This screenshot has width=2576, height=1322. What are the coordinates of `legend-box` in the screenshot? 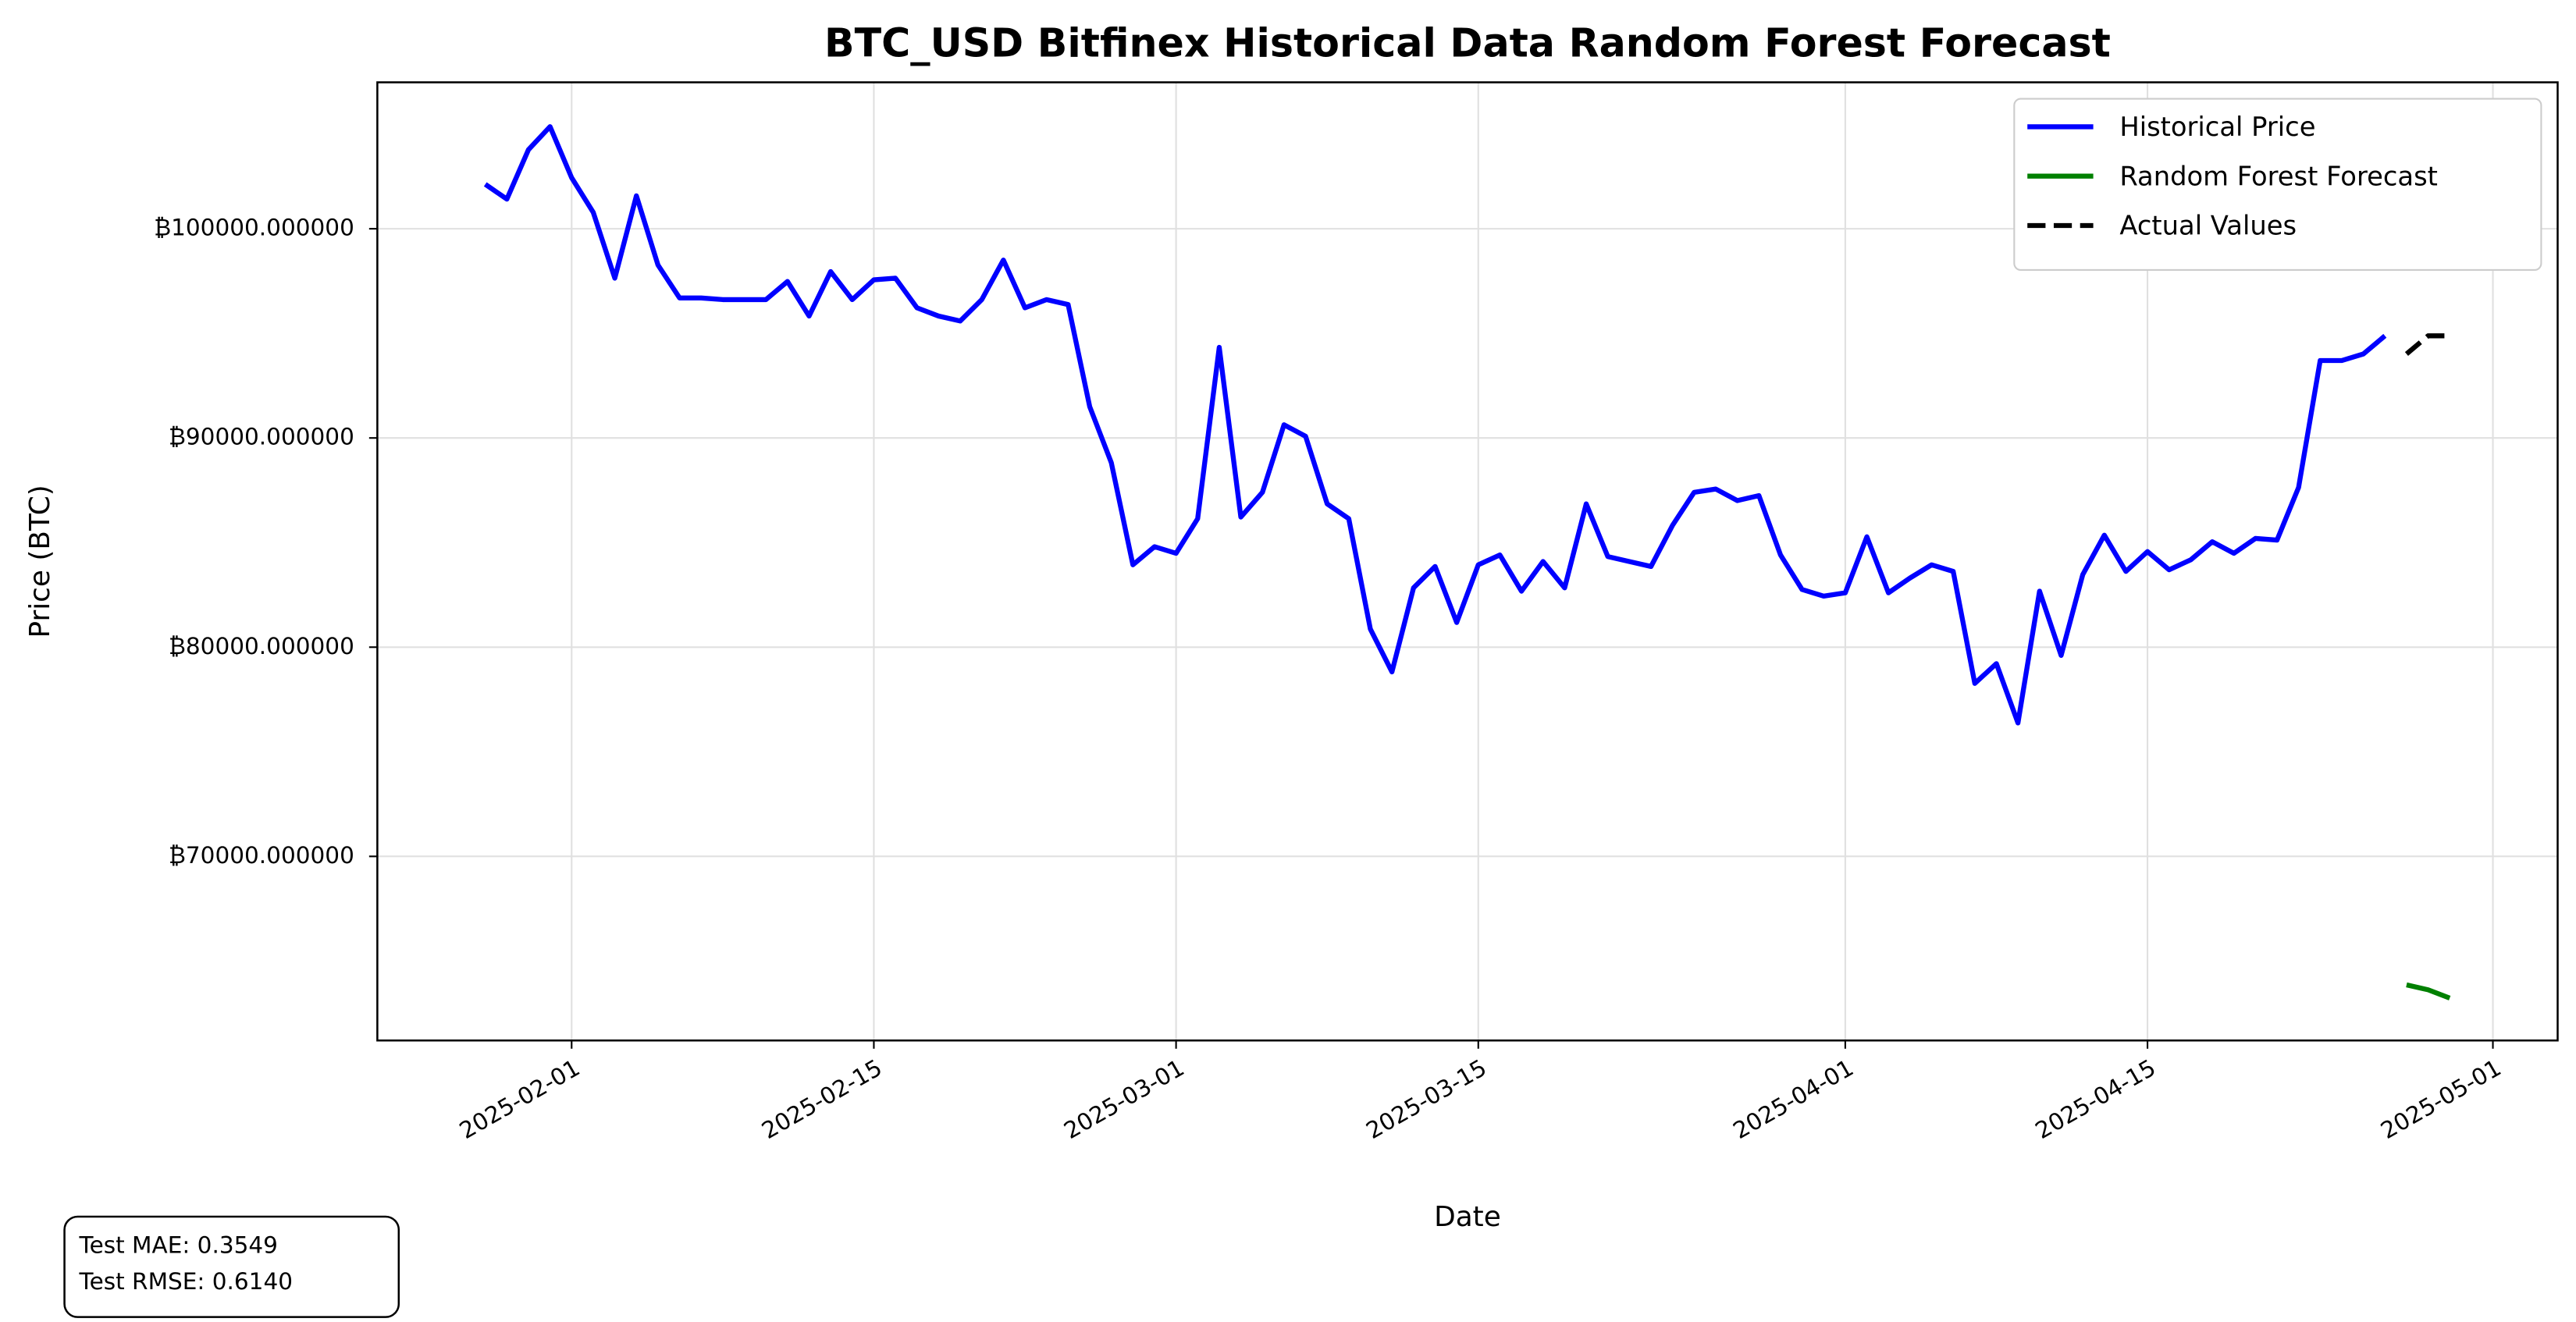 It's located at (2277, 185).